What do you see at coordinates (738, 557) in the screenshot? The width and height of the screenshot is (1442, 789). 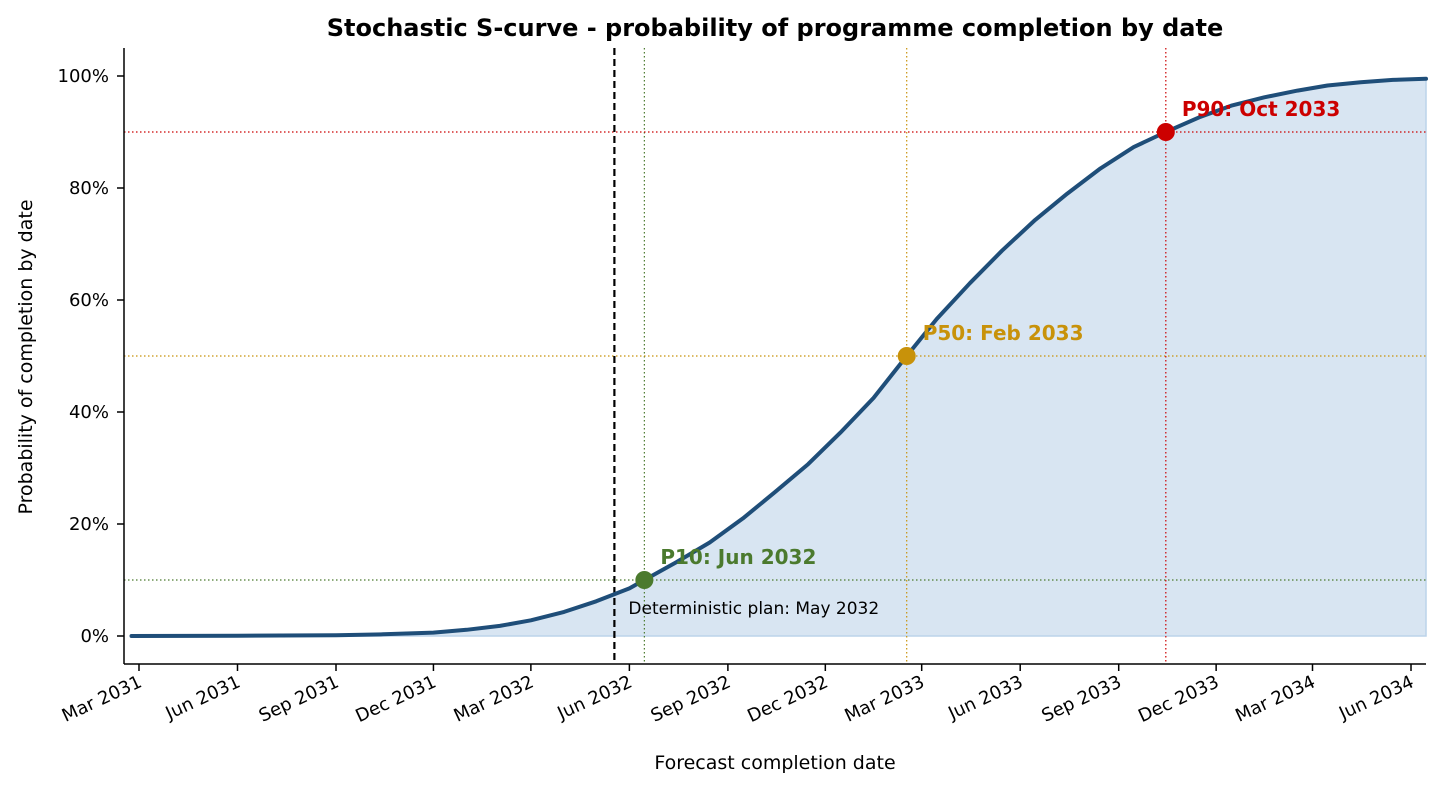 I see `p10-marker-label: P10: Jun 2032` at bounding box center [738, 557].